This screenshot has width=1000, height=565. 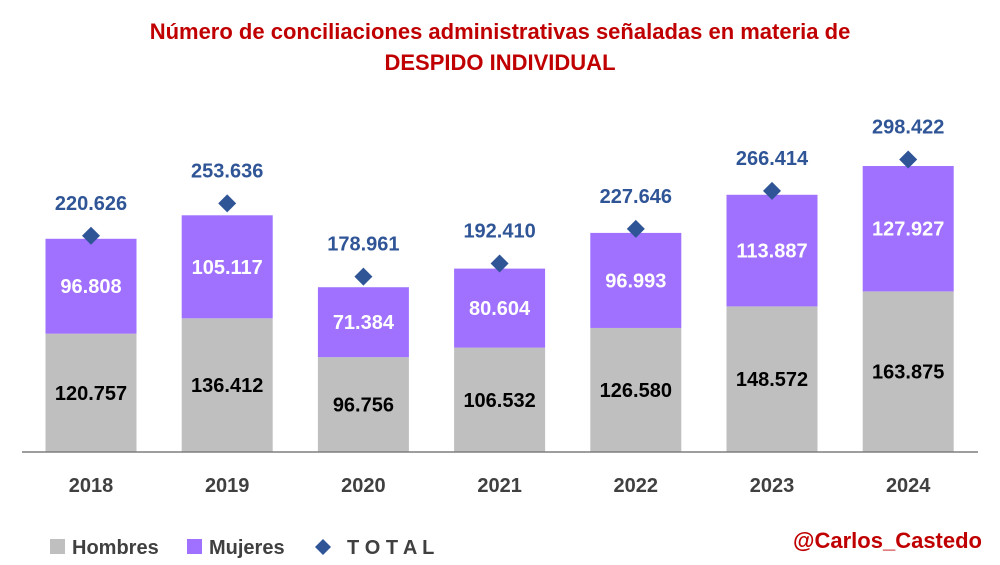 I want to click on label-hombres-2018: 120.757, so click(x=91, y=394).